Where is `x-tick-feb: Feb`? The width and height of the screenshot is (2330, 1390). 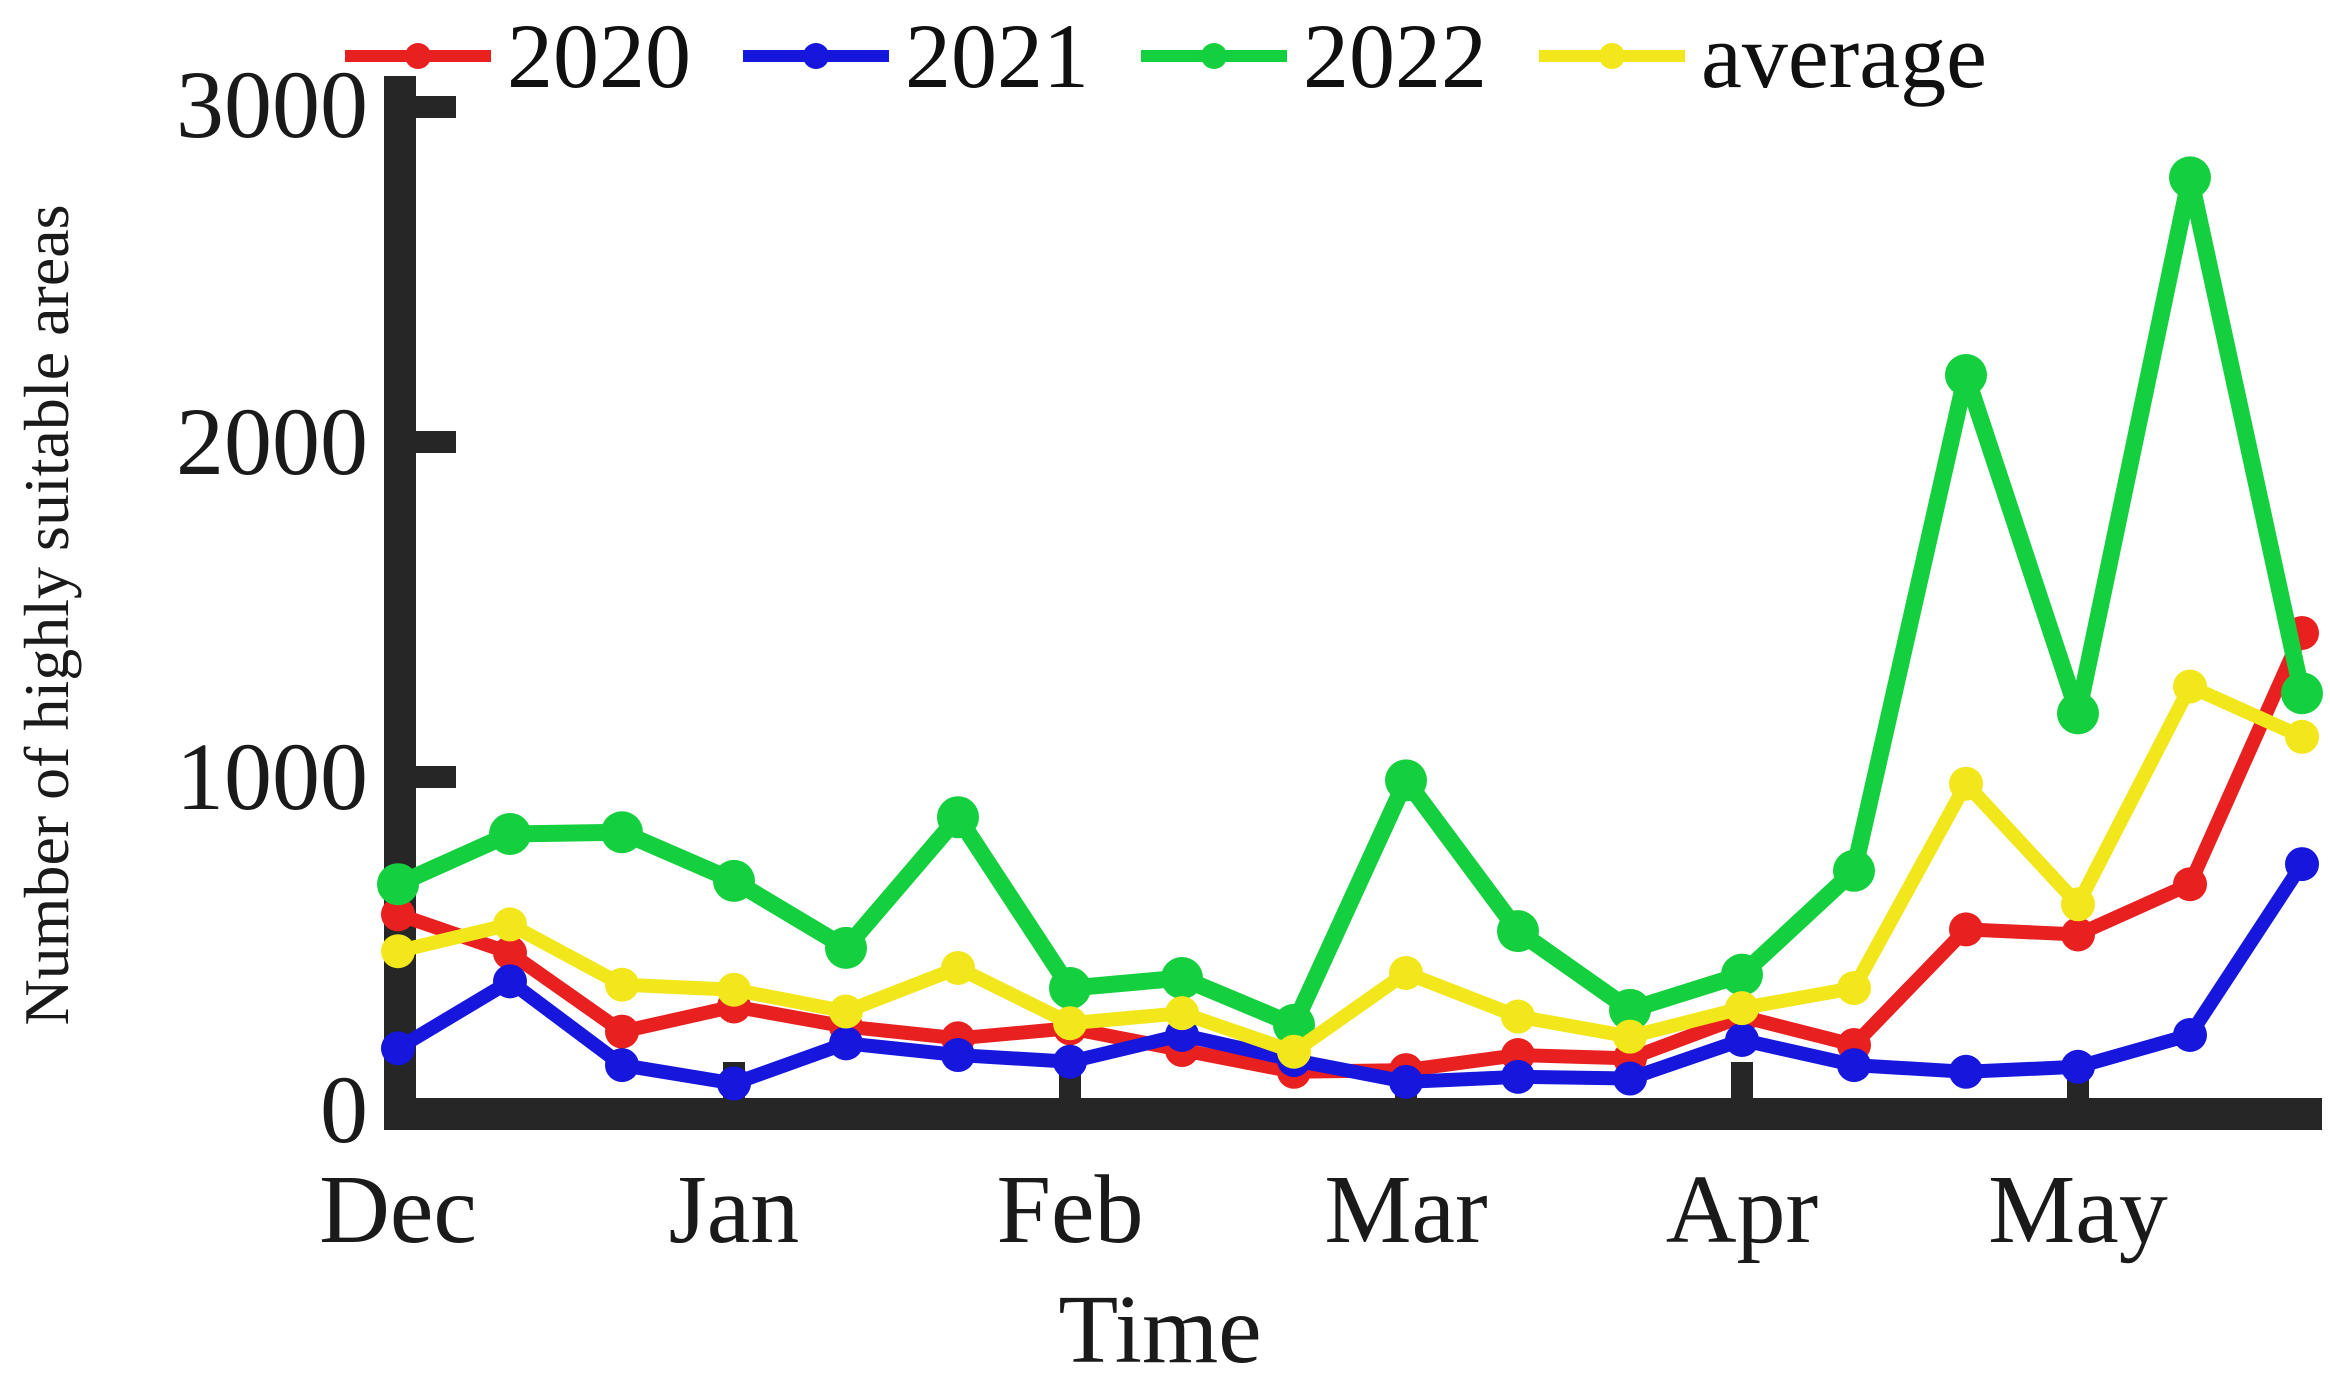 x-tick-feb: Feb is located at coordinates (1070, 1210).